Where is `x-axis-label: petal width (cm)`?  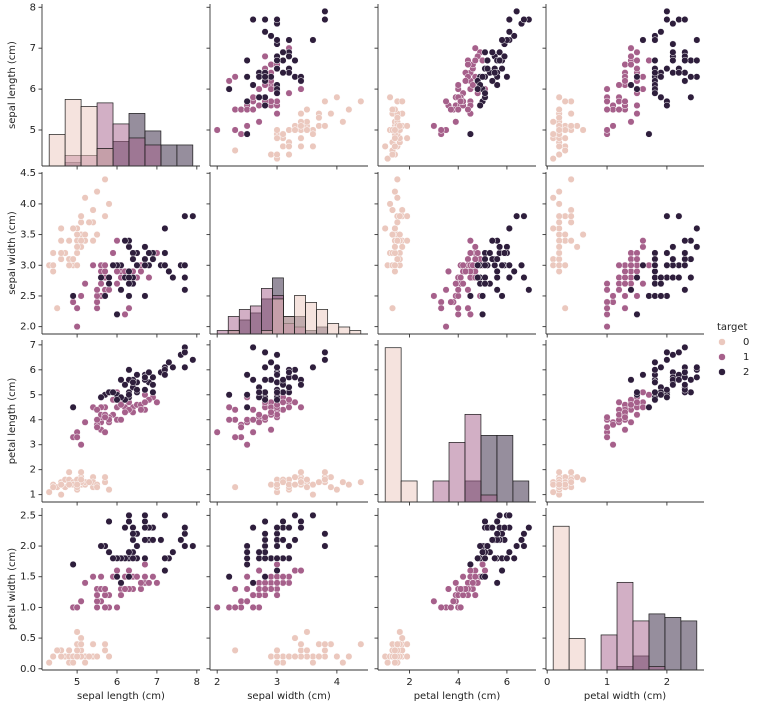
x-axis-label: petal width (cm) is located at coordinates (625, 696).